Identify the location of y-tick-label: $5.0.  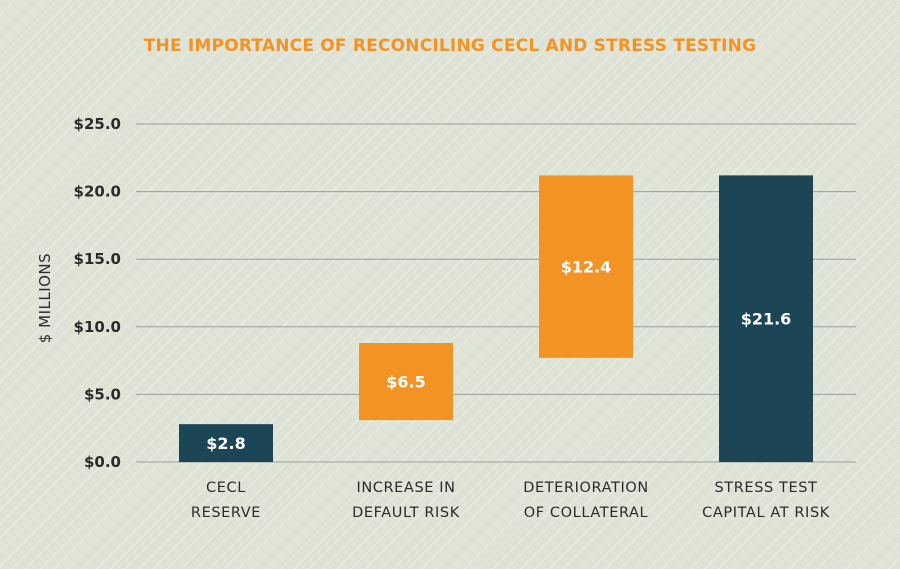
(102, 394).